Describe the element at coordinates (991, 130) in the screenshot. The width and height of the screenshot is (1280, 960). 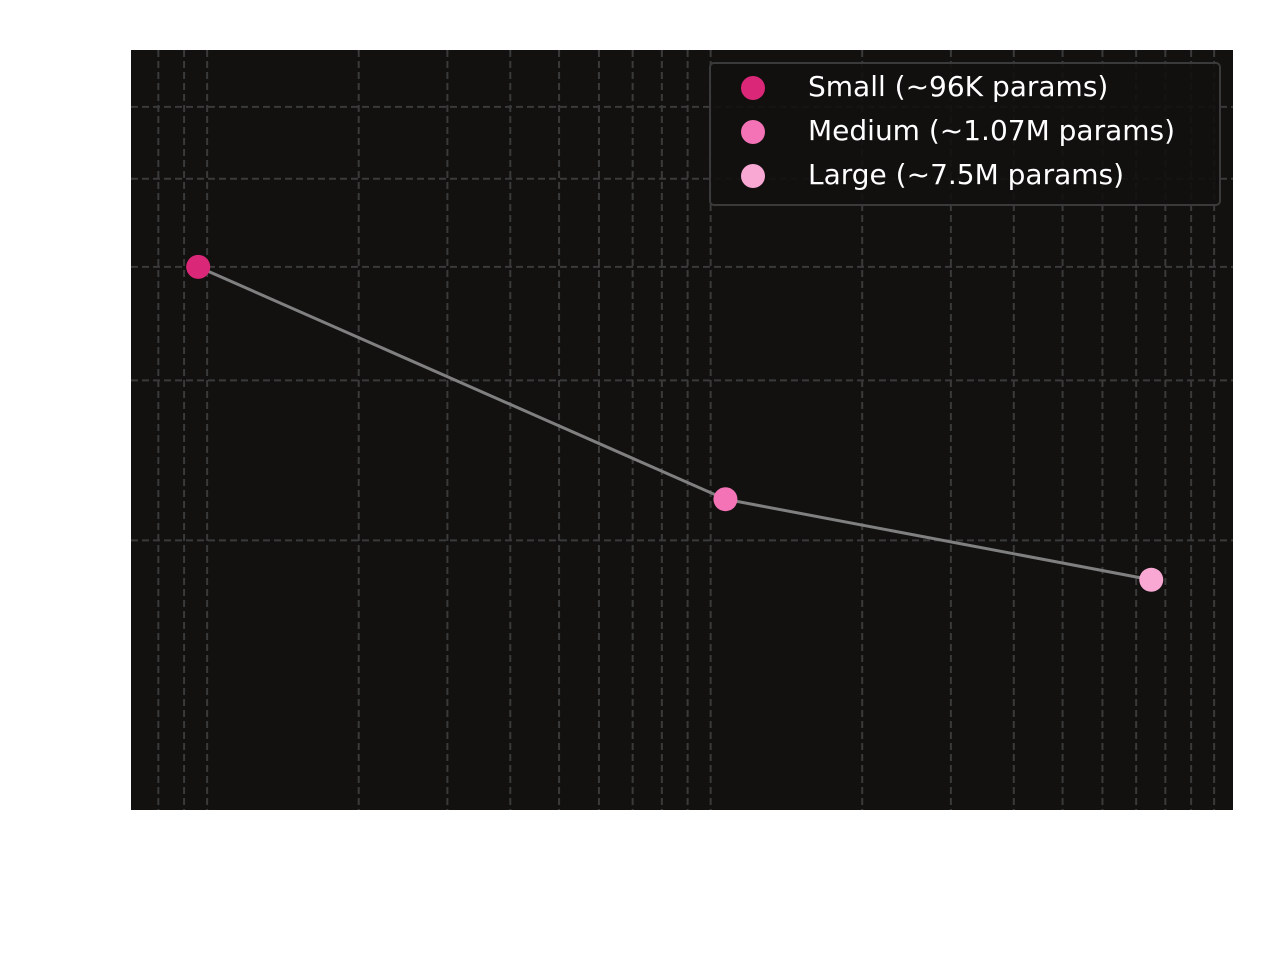
I see `legend-label: Medium (~1.07M params)` at that location.